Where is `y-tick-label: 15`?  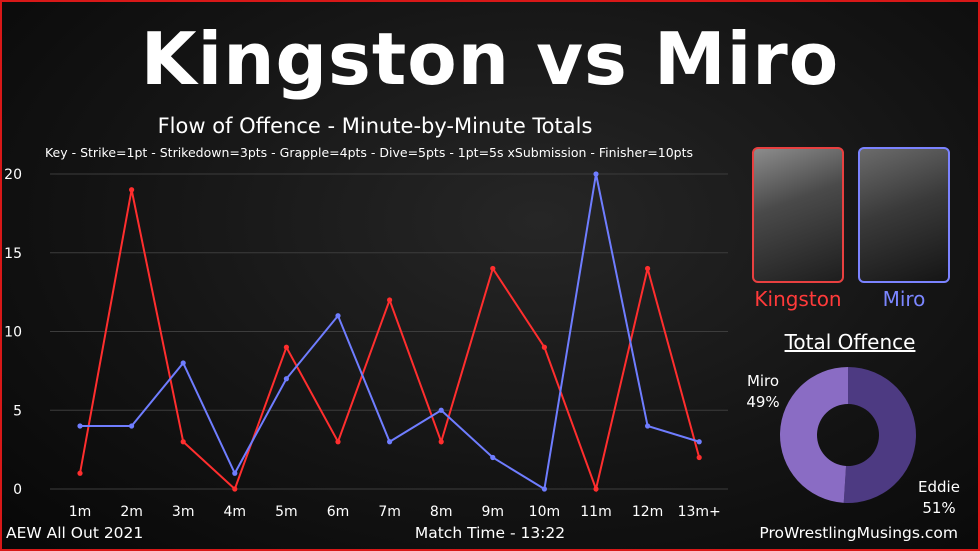 y-tick-label: 15 is located at coordinates (13, 254).